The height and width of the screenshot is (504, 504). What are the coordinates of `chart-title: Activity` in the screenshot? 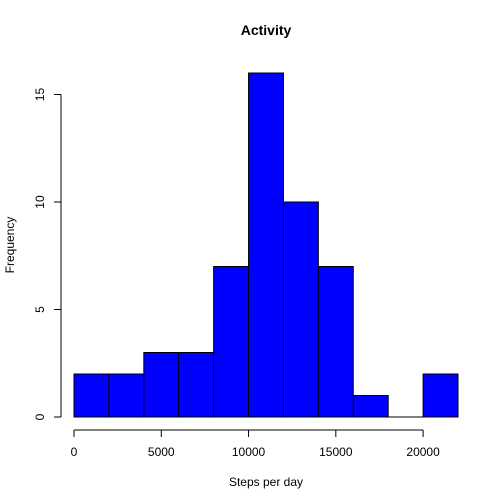 It's located at (266, 30).